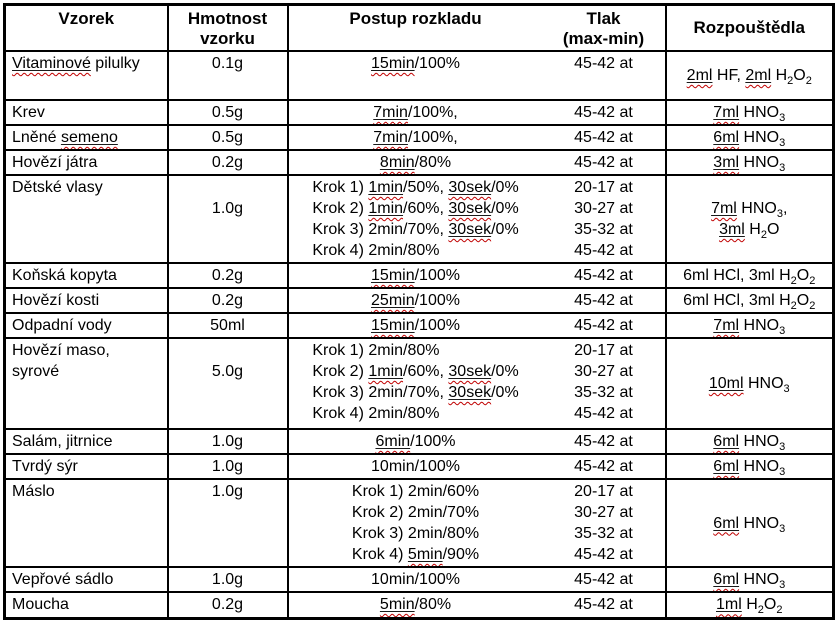 This screenshot has height=620, width=836. What do you see at coordinates (89, 137) in the screenshot?
I see `misspelled-word: semeno` at bounding box center [89, 137].